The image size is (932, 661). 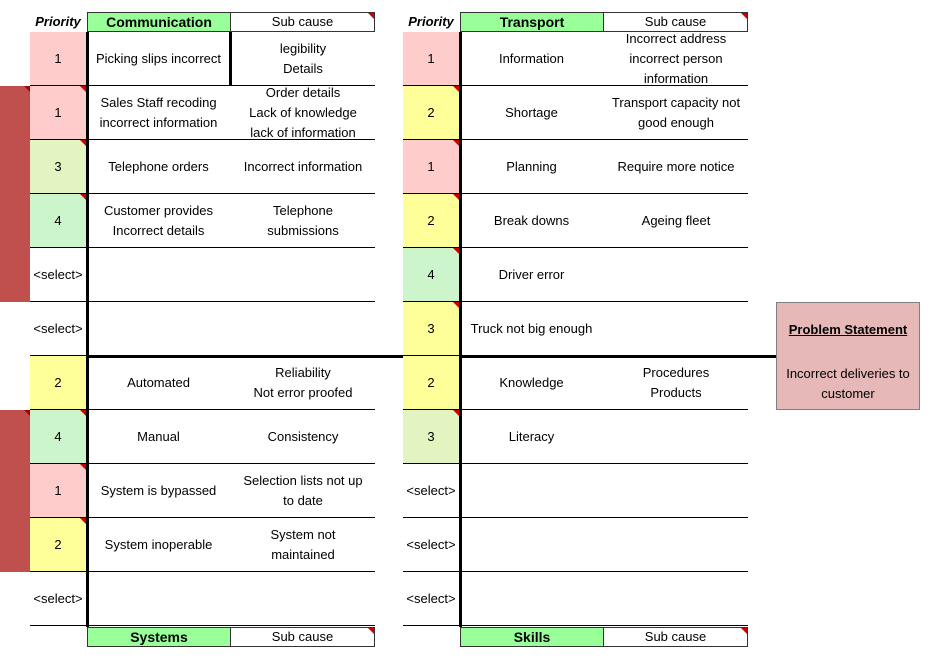 What do you see at coordinates (531, 220) in the screenshot?
I see `transport-cause-4: Break downs` at bounding box center [531, 220].